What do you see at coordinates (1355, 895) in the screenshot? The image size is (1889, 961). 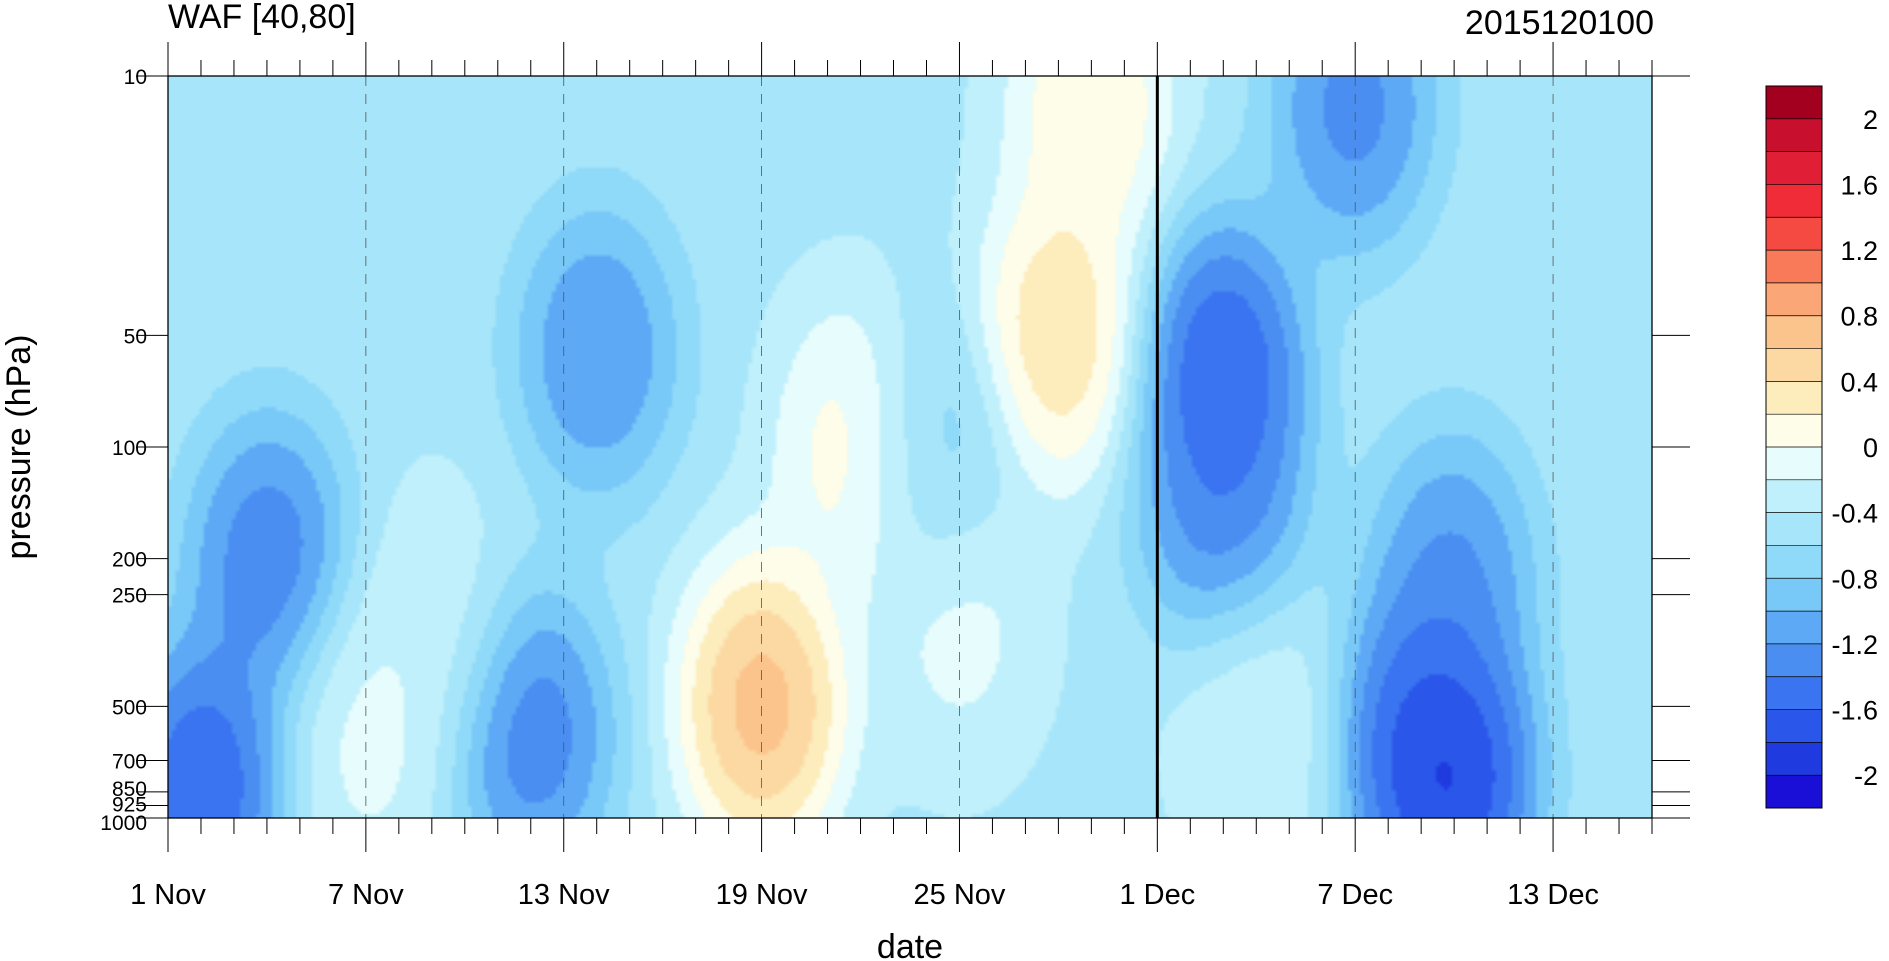 I see `x-tick-label: 7 Dec` at bounding box center [1355, 895].